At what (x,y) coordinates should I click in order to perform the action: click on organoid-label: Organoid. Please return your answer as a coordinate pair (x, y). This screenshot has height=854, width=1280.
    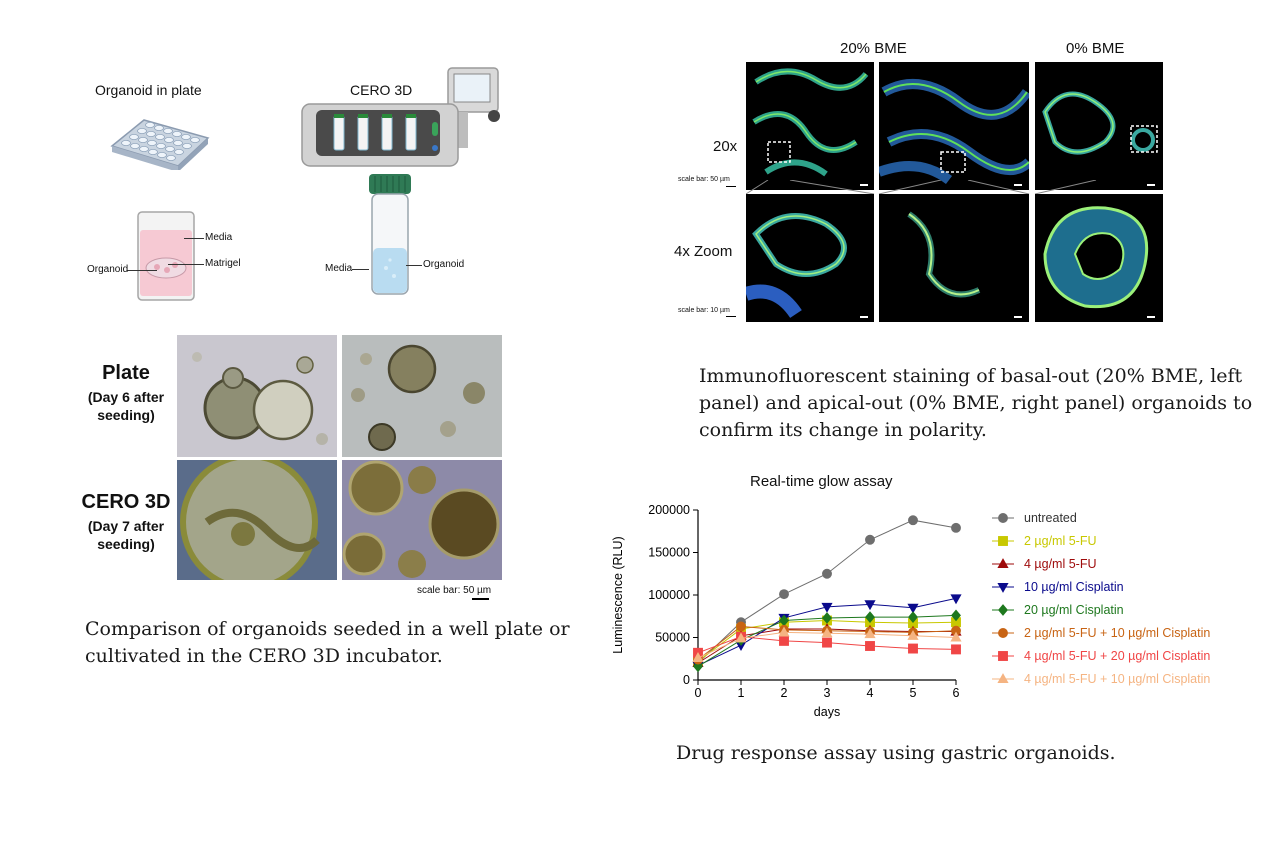
    Looking at the image, I should click on (108, 269).